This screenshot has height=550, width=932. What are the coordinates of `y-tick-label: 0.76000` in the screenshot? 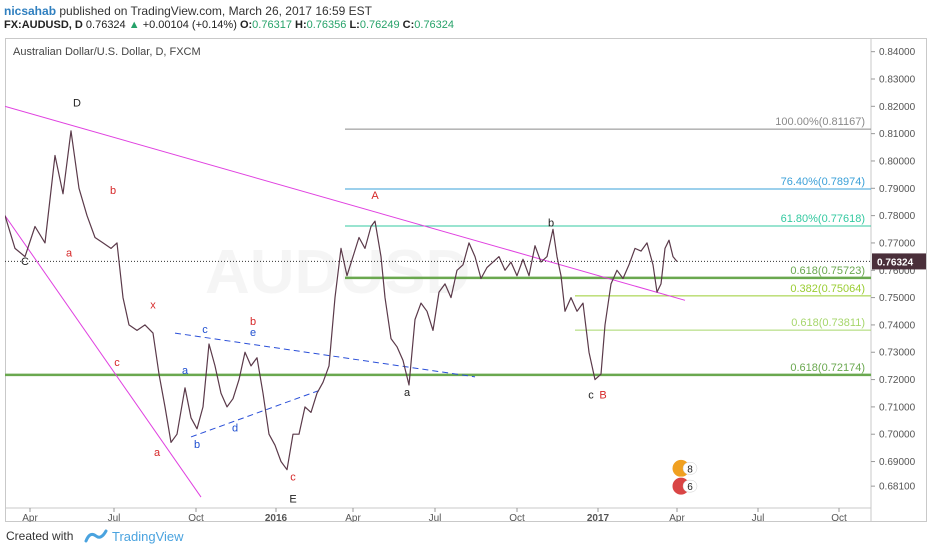 It's located at (897, 271).